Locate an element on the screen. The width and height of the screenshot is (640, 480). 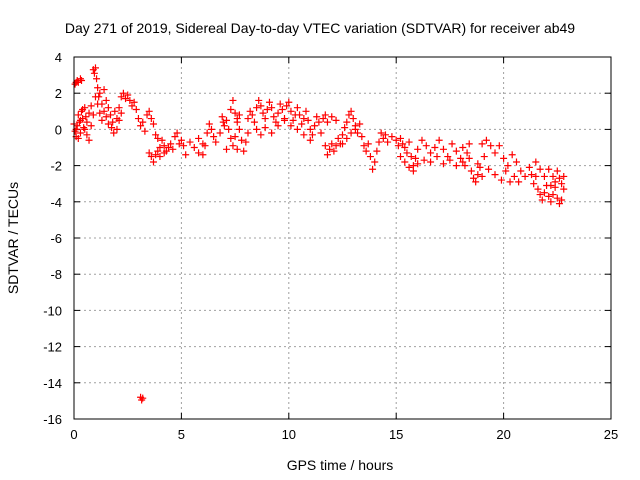
y-tick-label: -8 is located at coordinates (56, 274).